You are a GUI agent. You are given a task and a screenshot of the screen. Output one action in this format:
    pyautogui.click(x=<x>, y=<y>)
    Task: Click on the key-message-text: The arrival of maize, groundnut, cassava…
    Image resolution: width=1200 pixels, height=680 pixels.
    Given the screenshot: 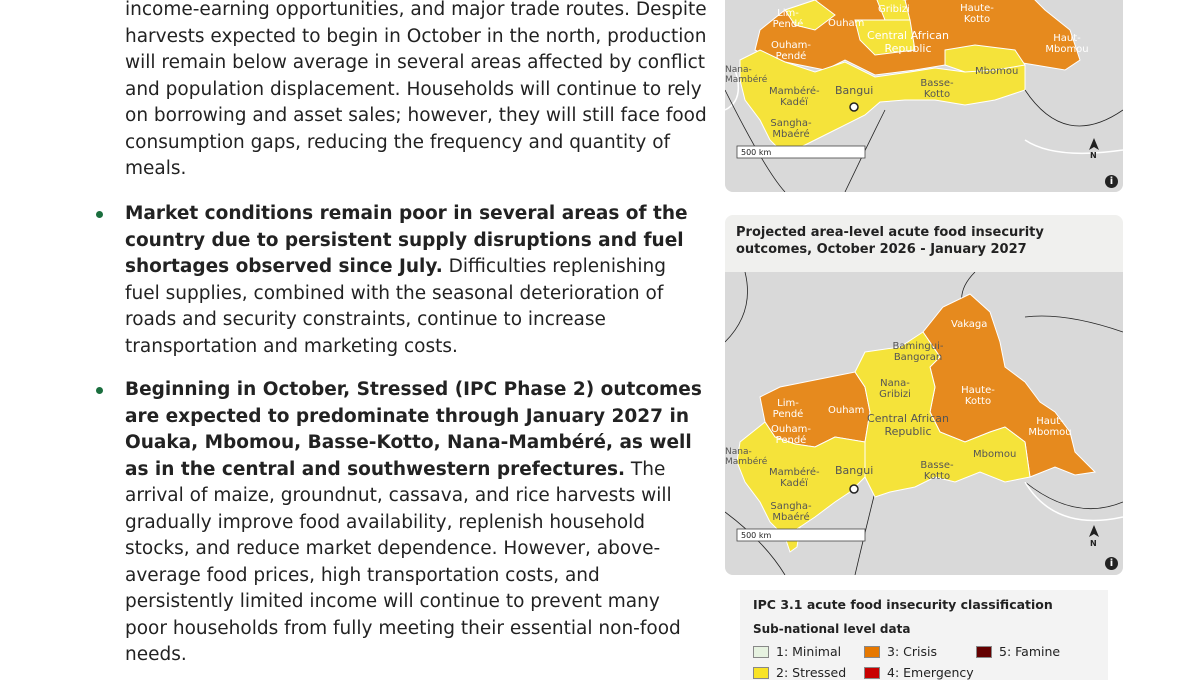 What is the action you would take?
    pyautogui.click(x=403, y=562)
    